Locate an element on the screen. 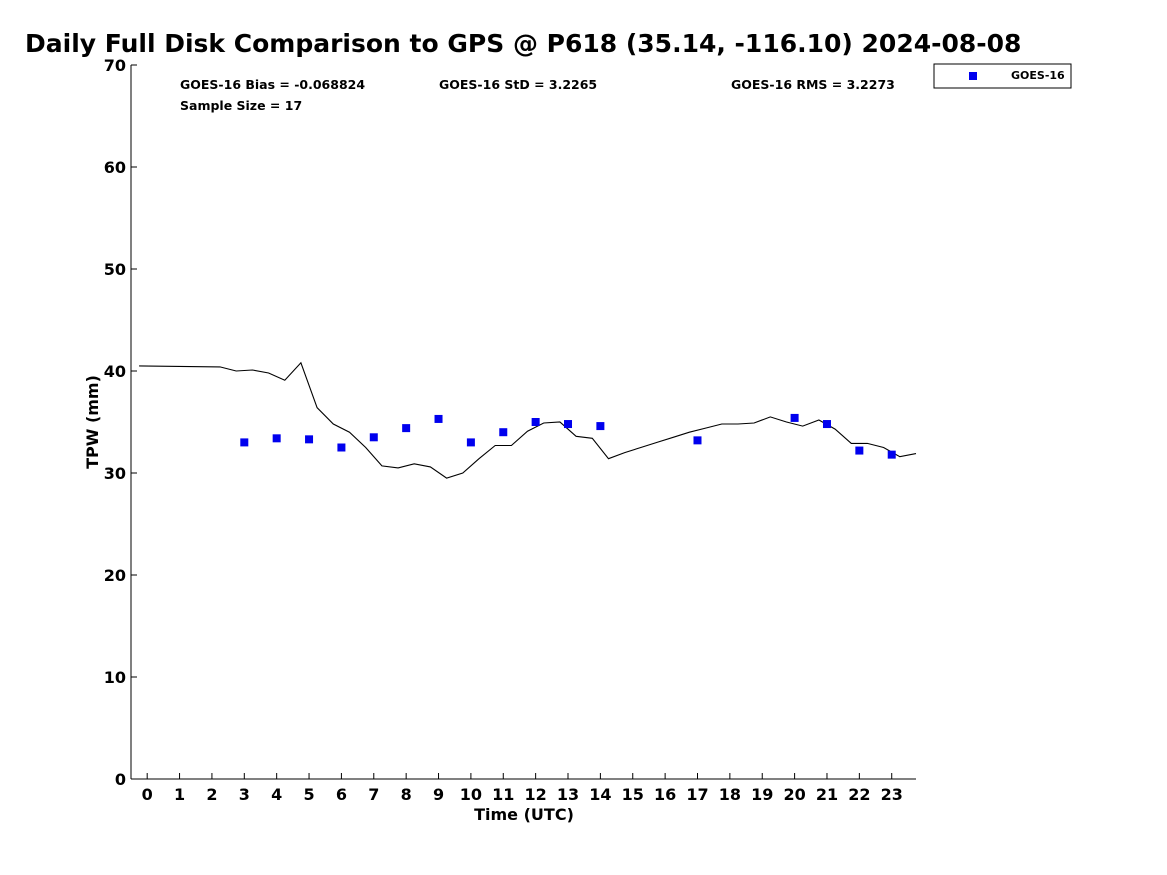 The height and width of the screenshot is (875, 1167). x-tick-label: 4 is located at coordinates (276, 794).